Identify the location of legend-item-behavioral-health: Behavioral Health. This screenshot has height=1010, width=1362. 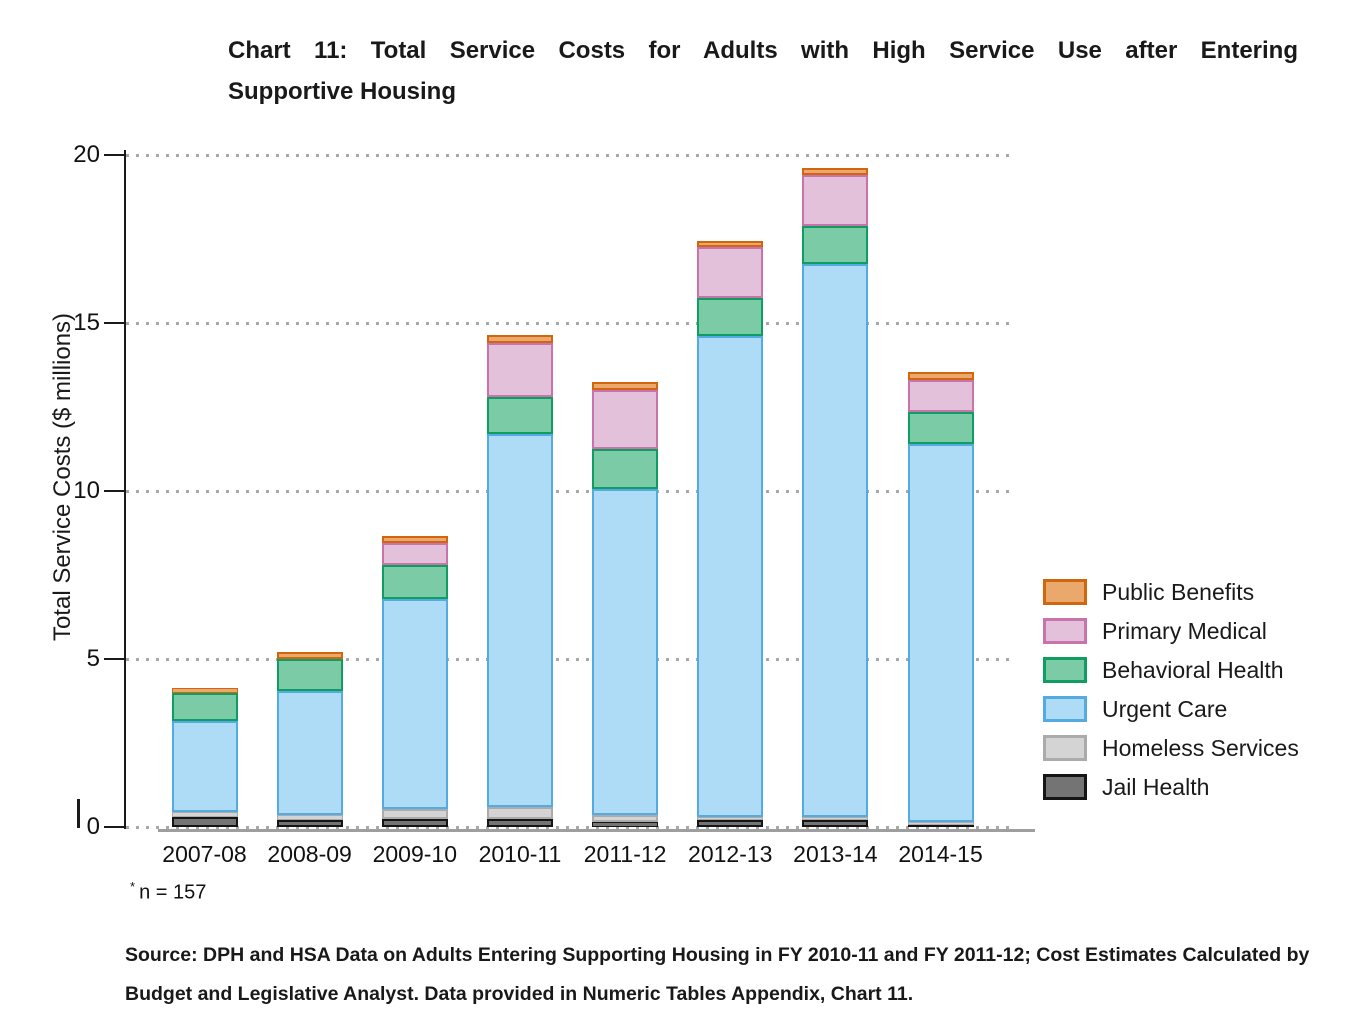
(1171, 670).